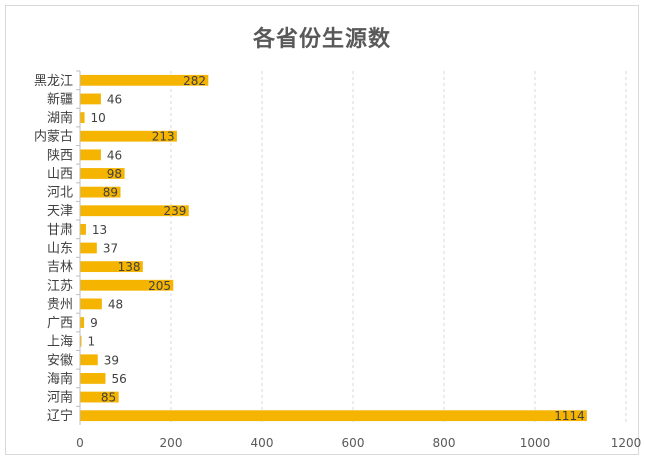  Describe the element at coordinates (194, 81) in the screenshot. I see `data-label: 282` at that location.